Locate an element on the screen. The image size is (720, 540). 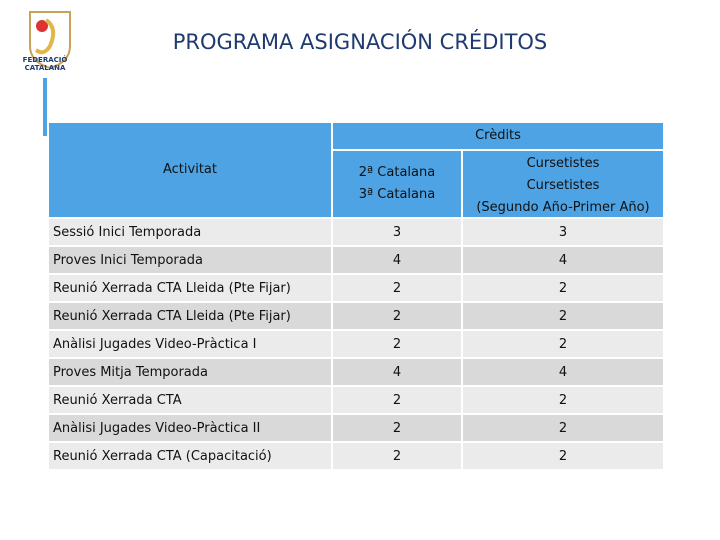
activity-cell: Sessió Inici Temporada is located at coordinates (190, 232).